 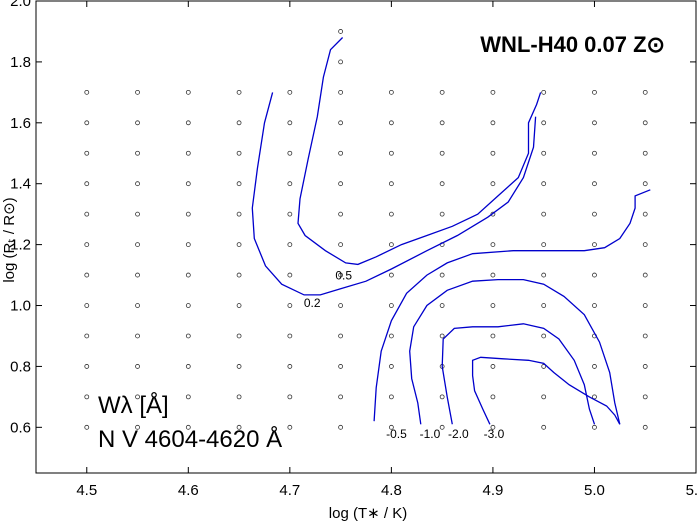 What do you see at coordinates (594, 490) in the screenshot?
I see `x-tick-label: 5.0` at bounding box center [594, 490].